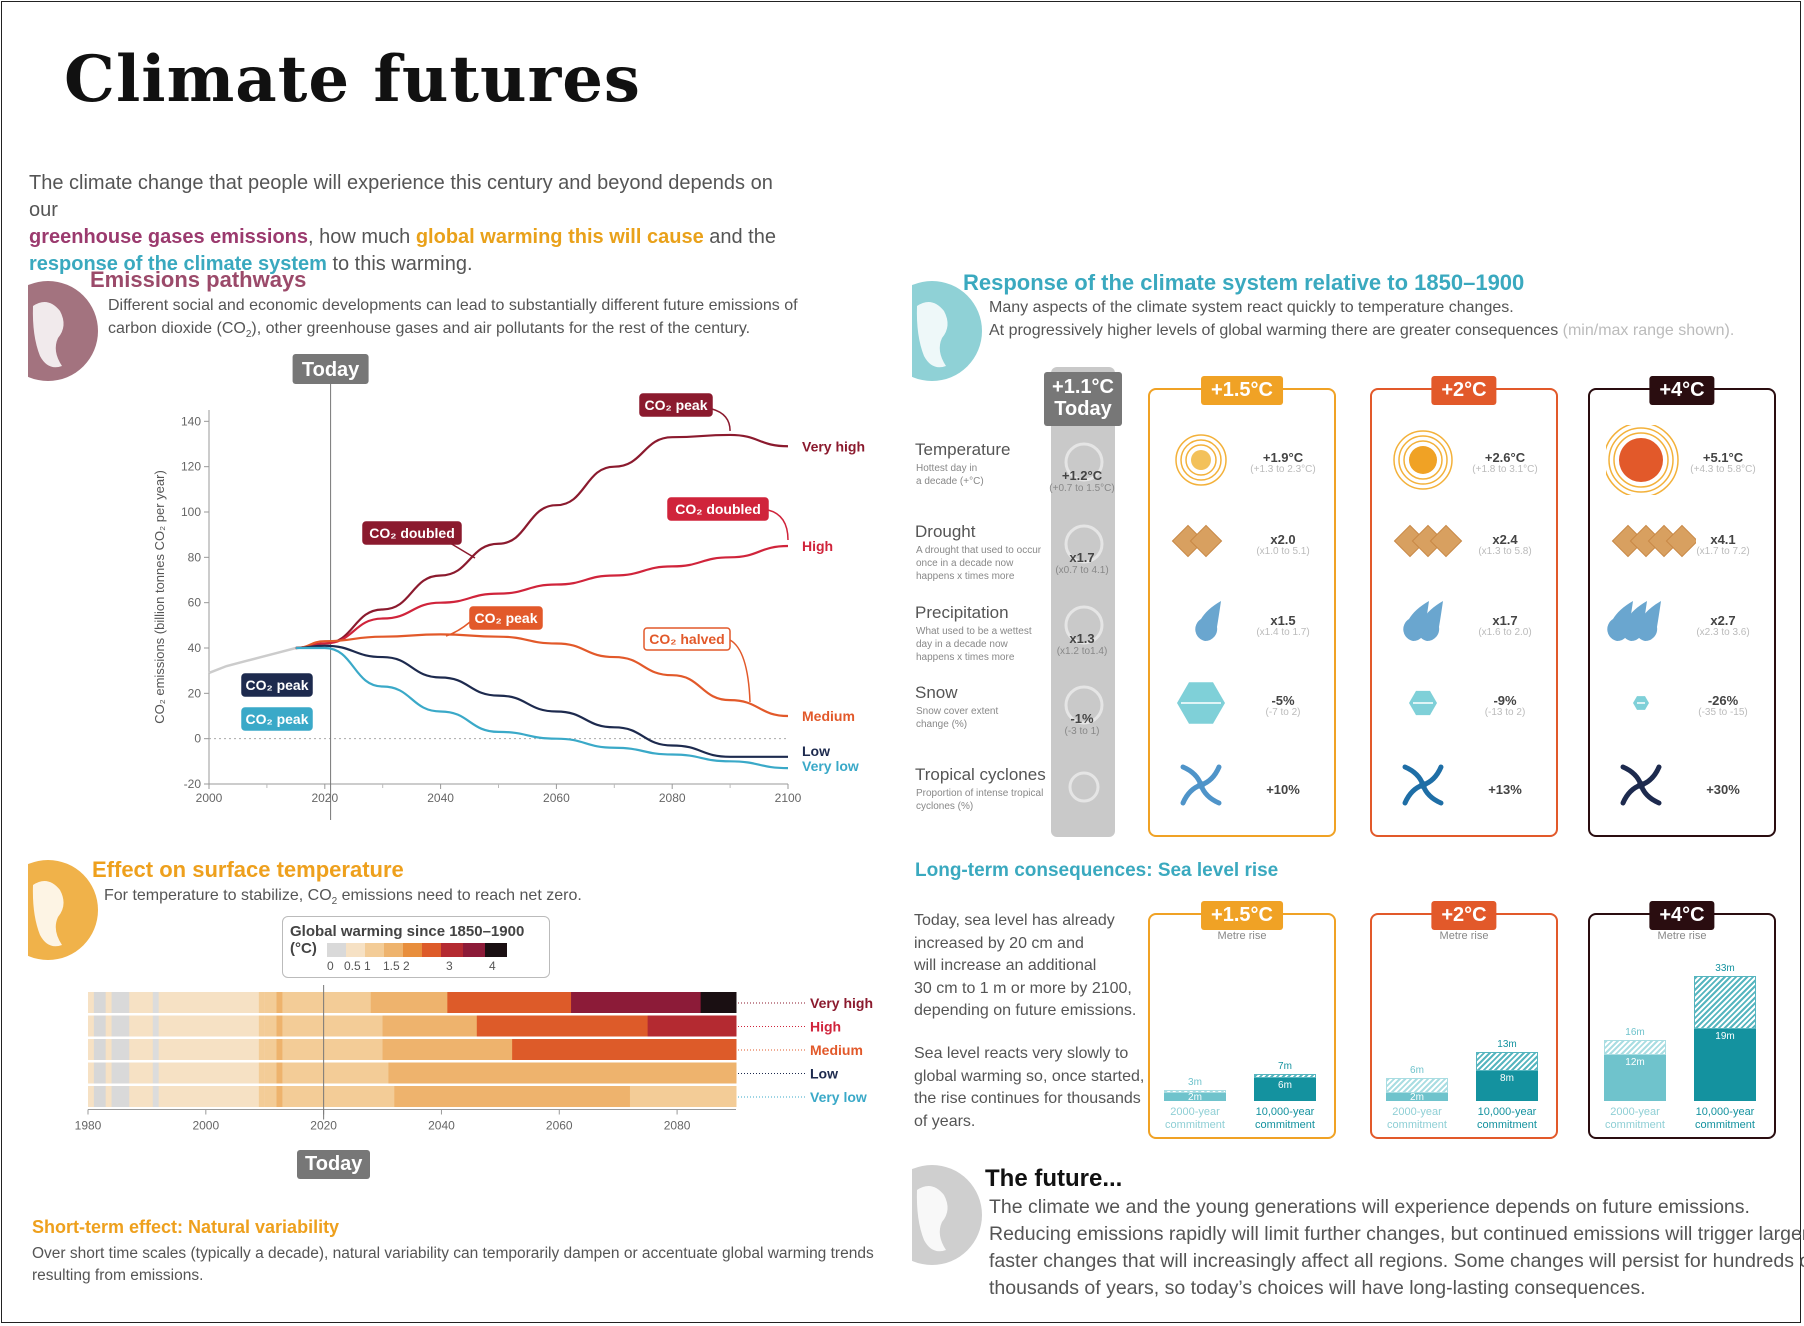 The width and height of the screenshot is (1804, 1326). I want to click on annotation-label: CO₂ doubled, so click(718, 509).